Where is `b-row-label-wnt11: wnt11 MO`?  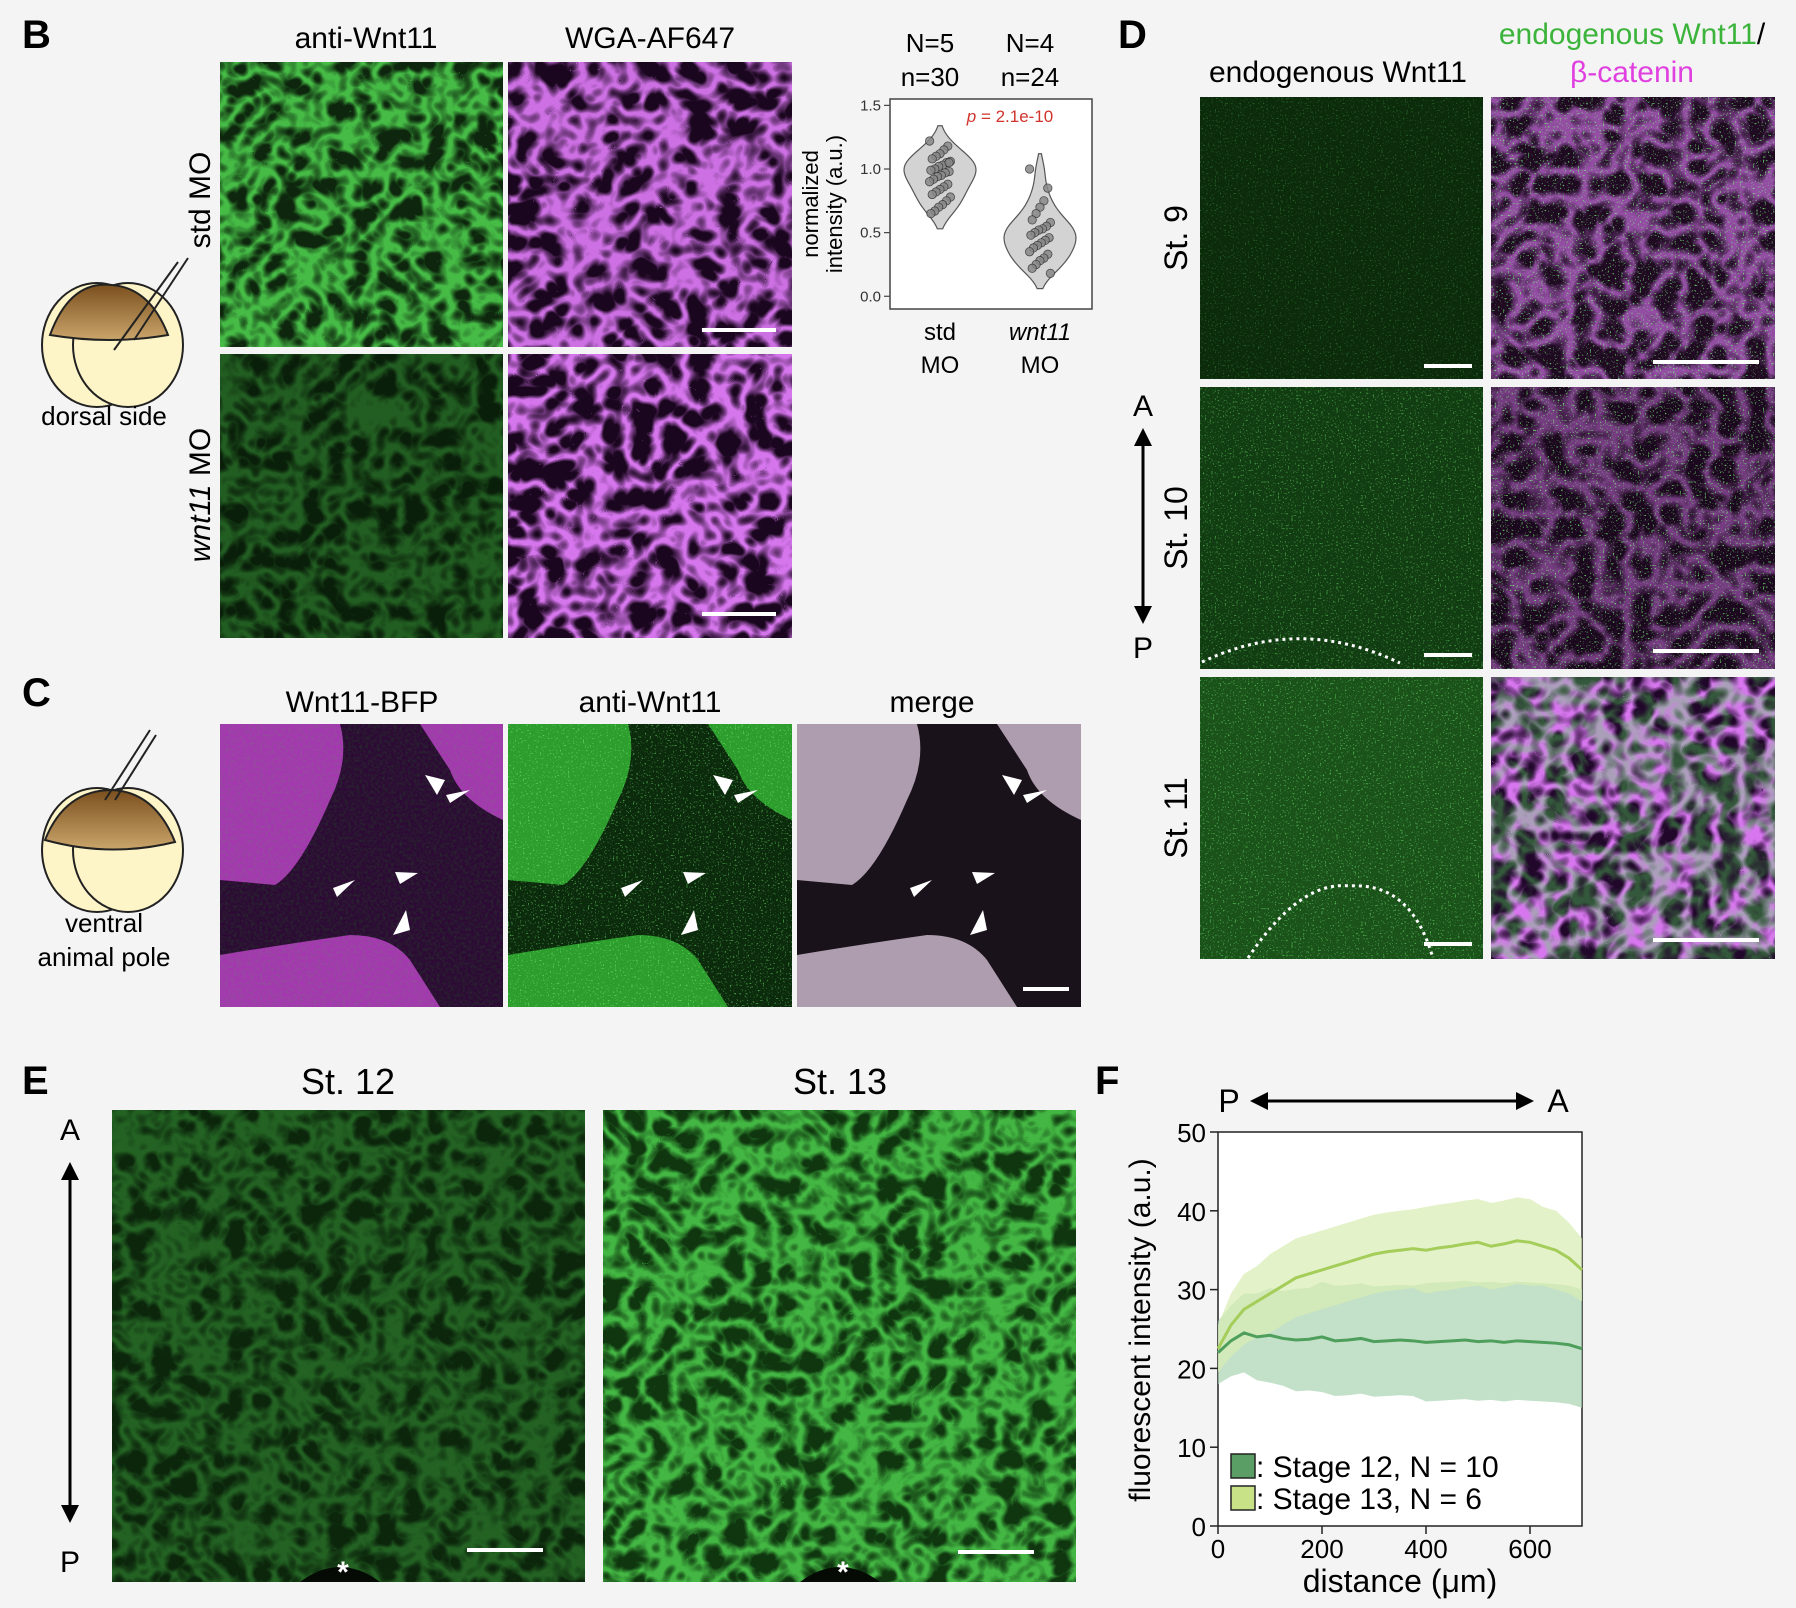
b-row-label-wnt11: wnt11 MO is located at coordinates (200, 495).